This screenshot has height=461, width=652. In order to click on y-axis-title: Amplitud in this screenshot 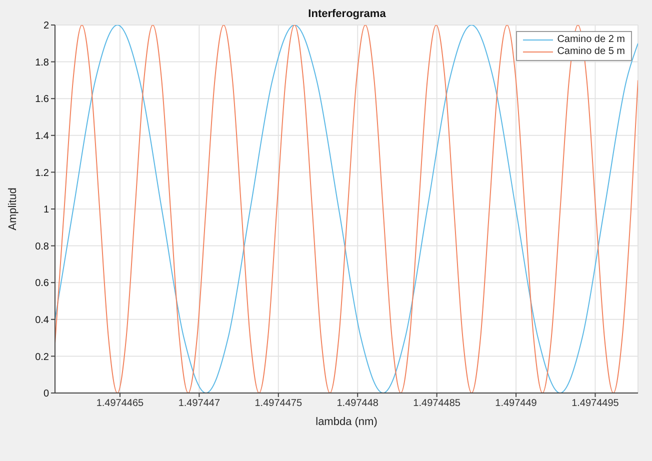, I will do `click(12, 209)`.